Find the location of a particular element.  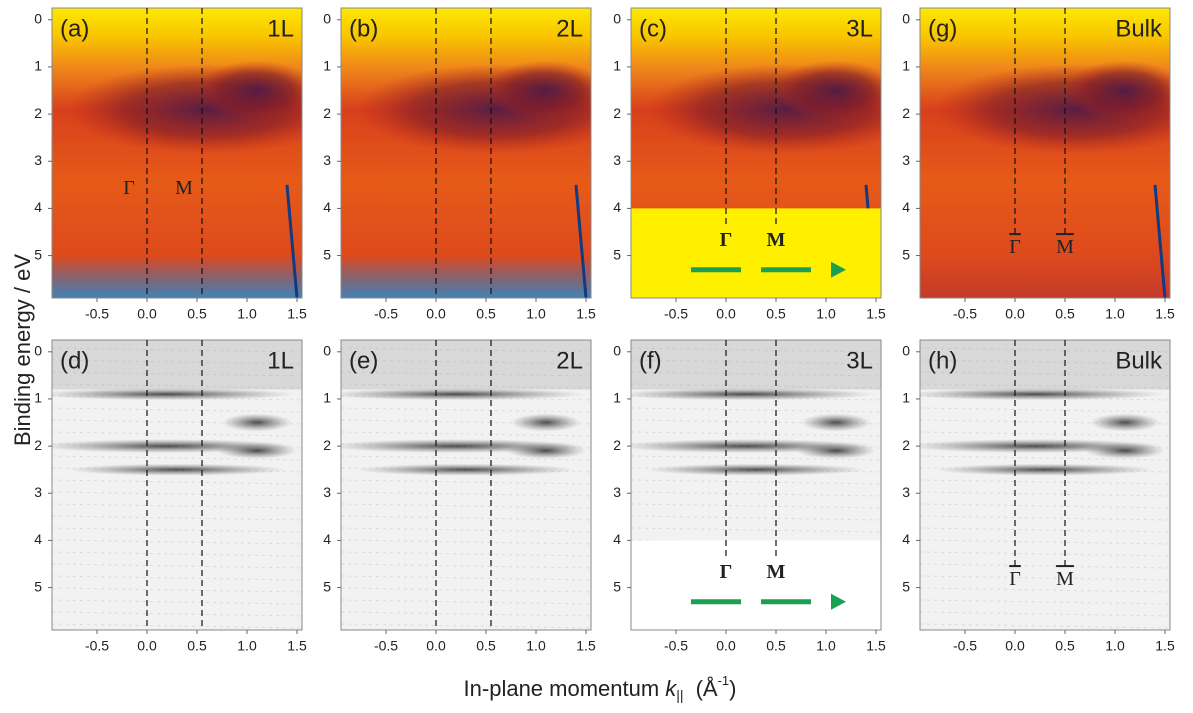

gray-top is located at coordinates (756, 365).